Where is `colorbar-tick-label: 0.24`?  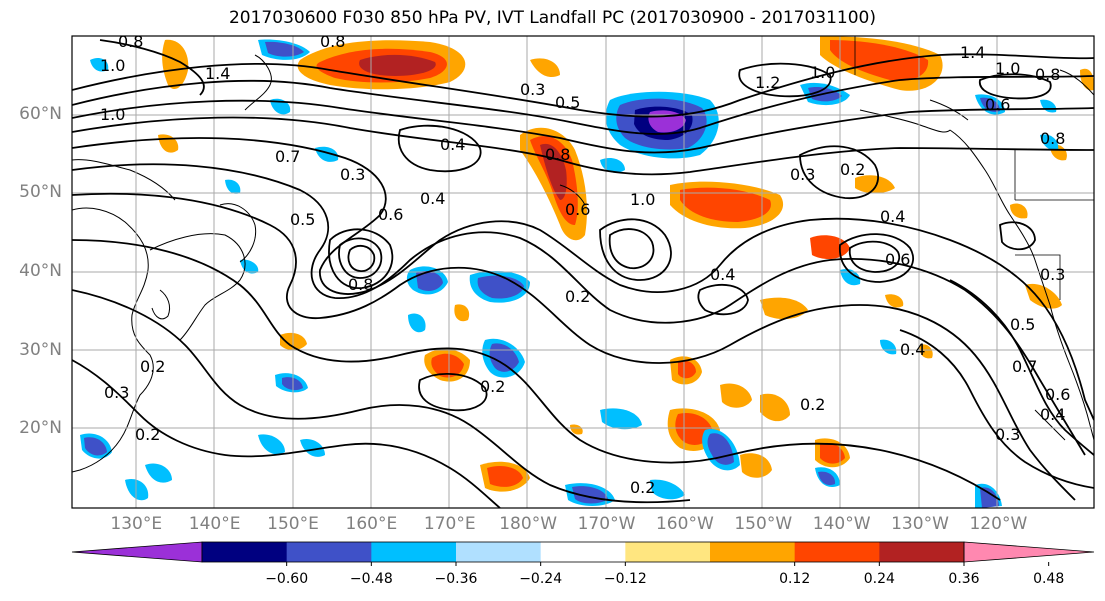
colorbar-tick-label: 0.24 is located at coordinates (879, 579).